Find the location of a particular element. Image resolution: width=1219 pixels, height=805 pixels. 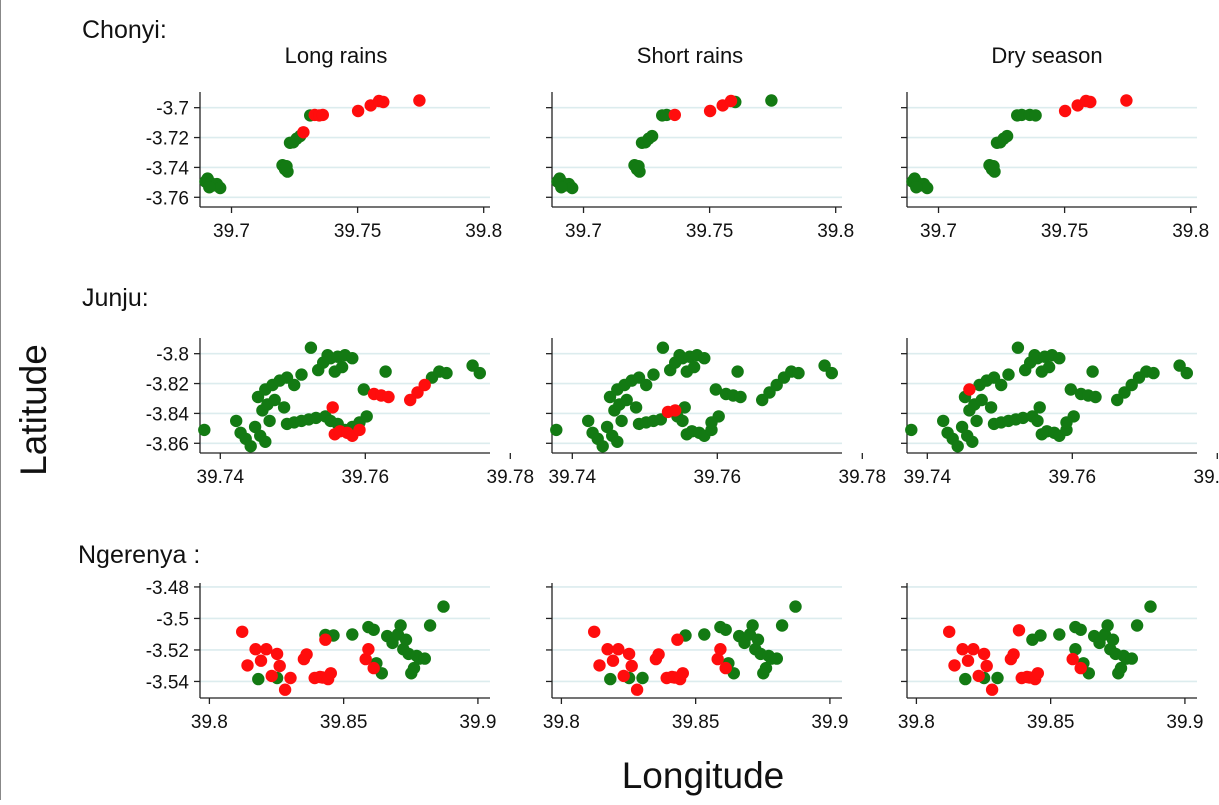

y-tick-label: -3.52 is located at coordinates (167, 651).